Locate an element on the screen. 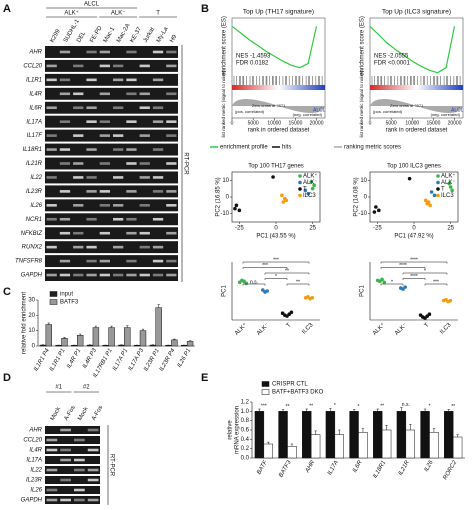 The width and height of the screenshot is (474, 510). x-tick-label: IL18R1 is located at coordinates (379, 470).